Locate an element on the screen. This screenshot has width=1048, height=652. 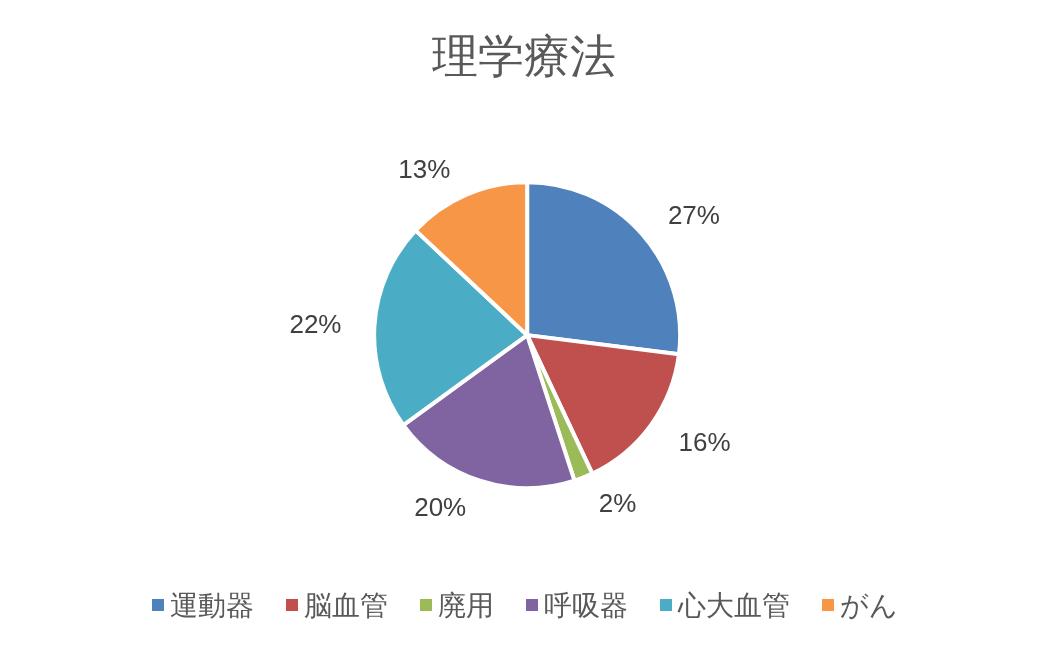
legend-label: 廃用 is located at coordinates (466, 605).